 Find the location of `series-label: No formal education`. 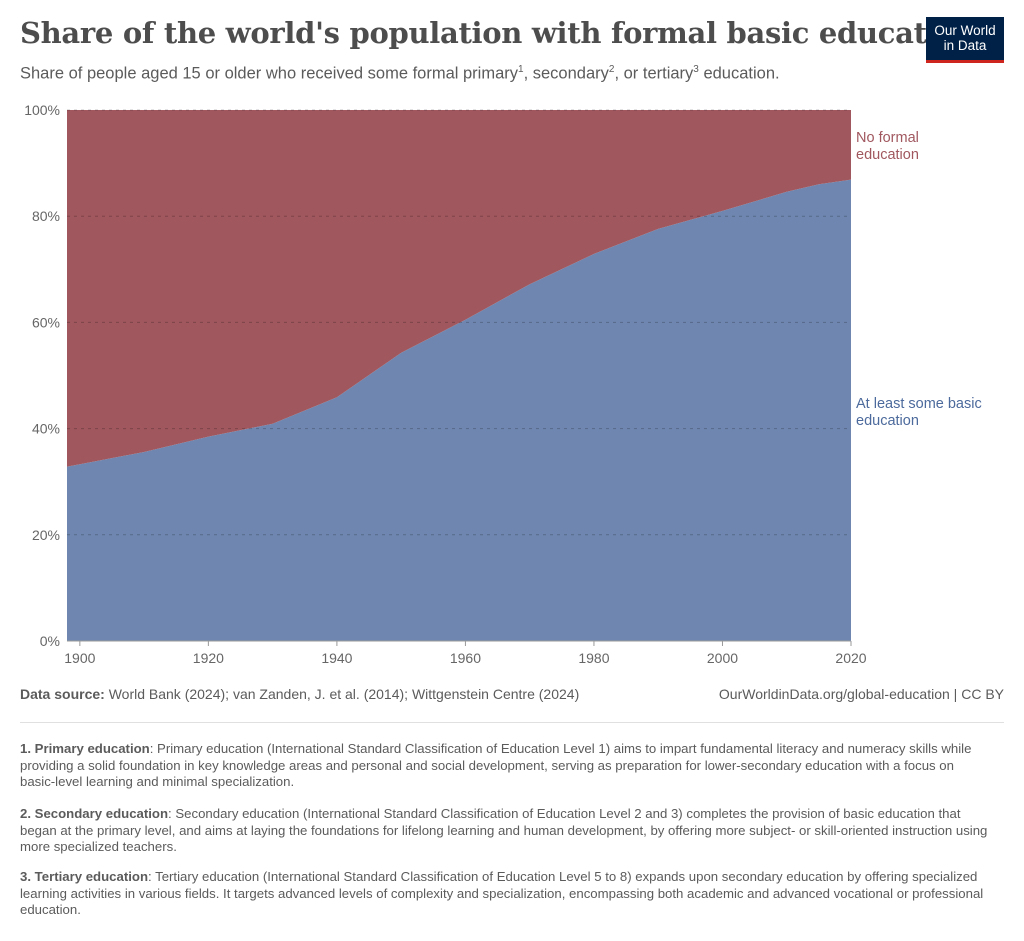

series-label: No formal education is located at coordinates (887, 146).